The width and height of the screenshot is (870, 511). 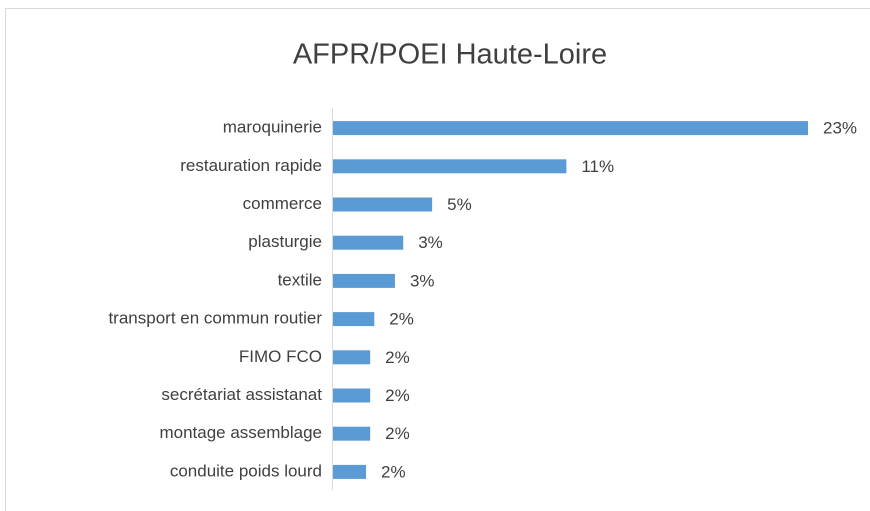 What do you see at coordinates (272, 127) in the screenshot?
I see `category-label: maroquinerie` at bounding box center [272, 127].